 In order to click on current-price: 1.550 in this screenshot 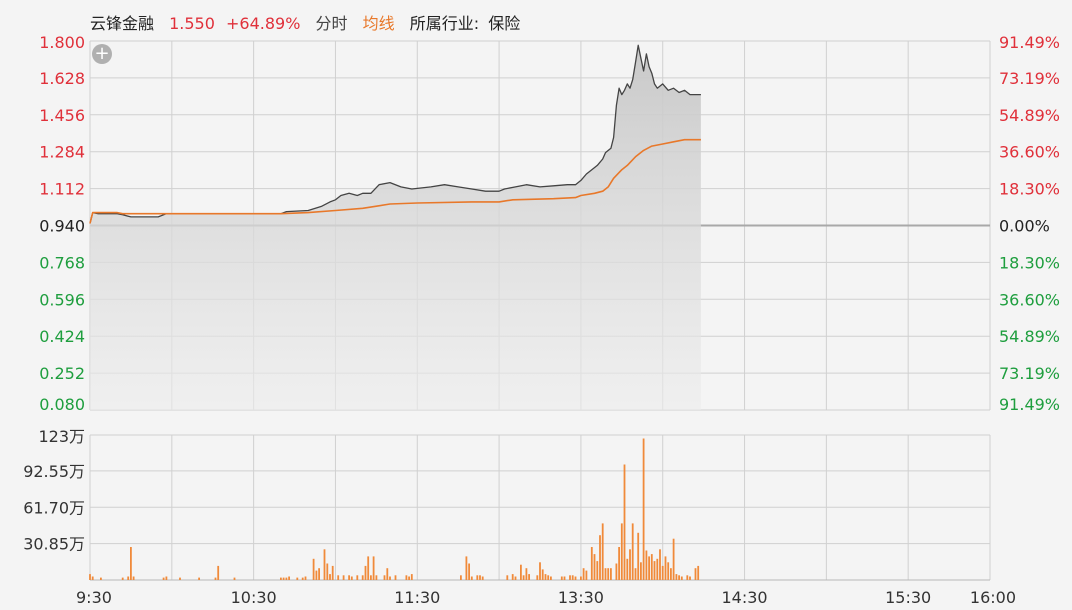, I will do `click(192, 23)`.